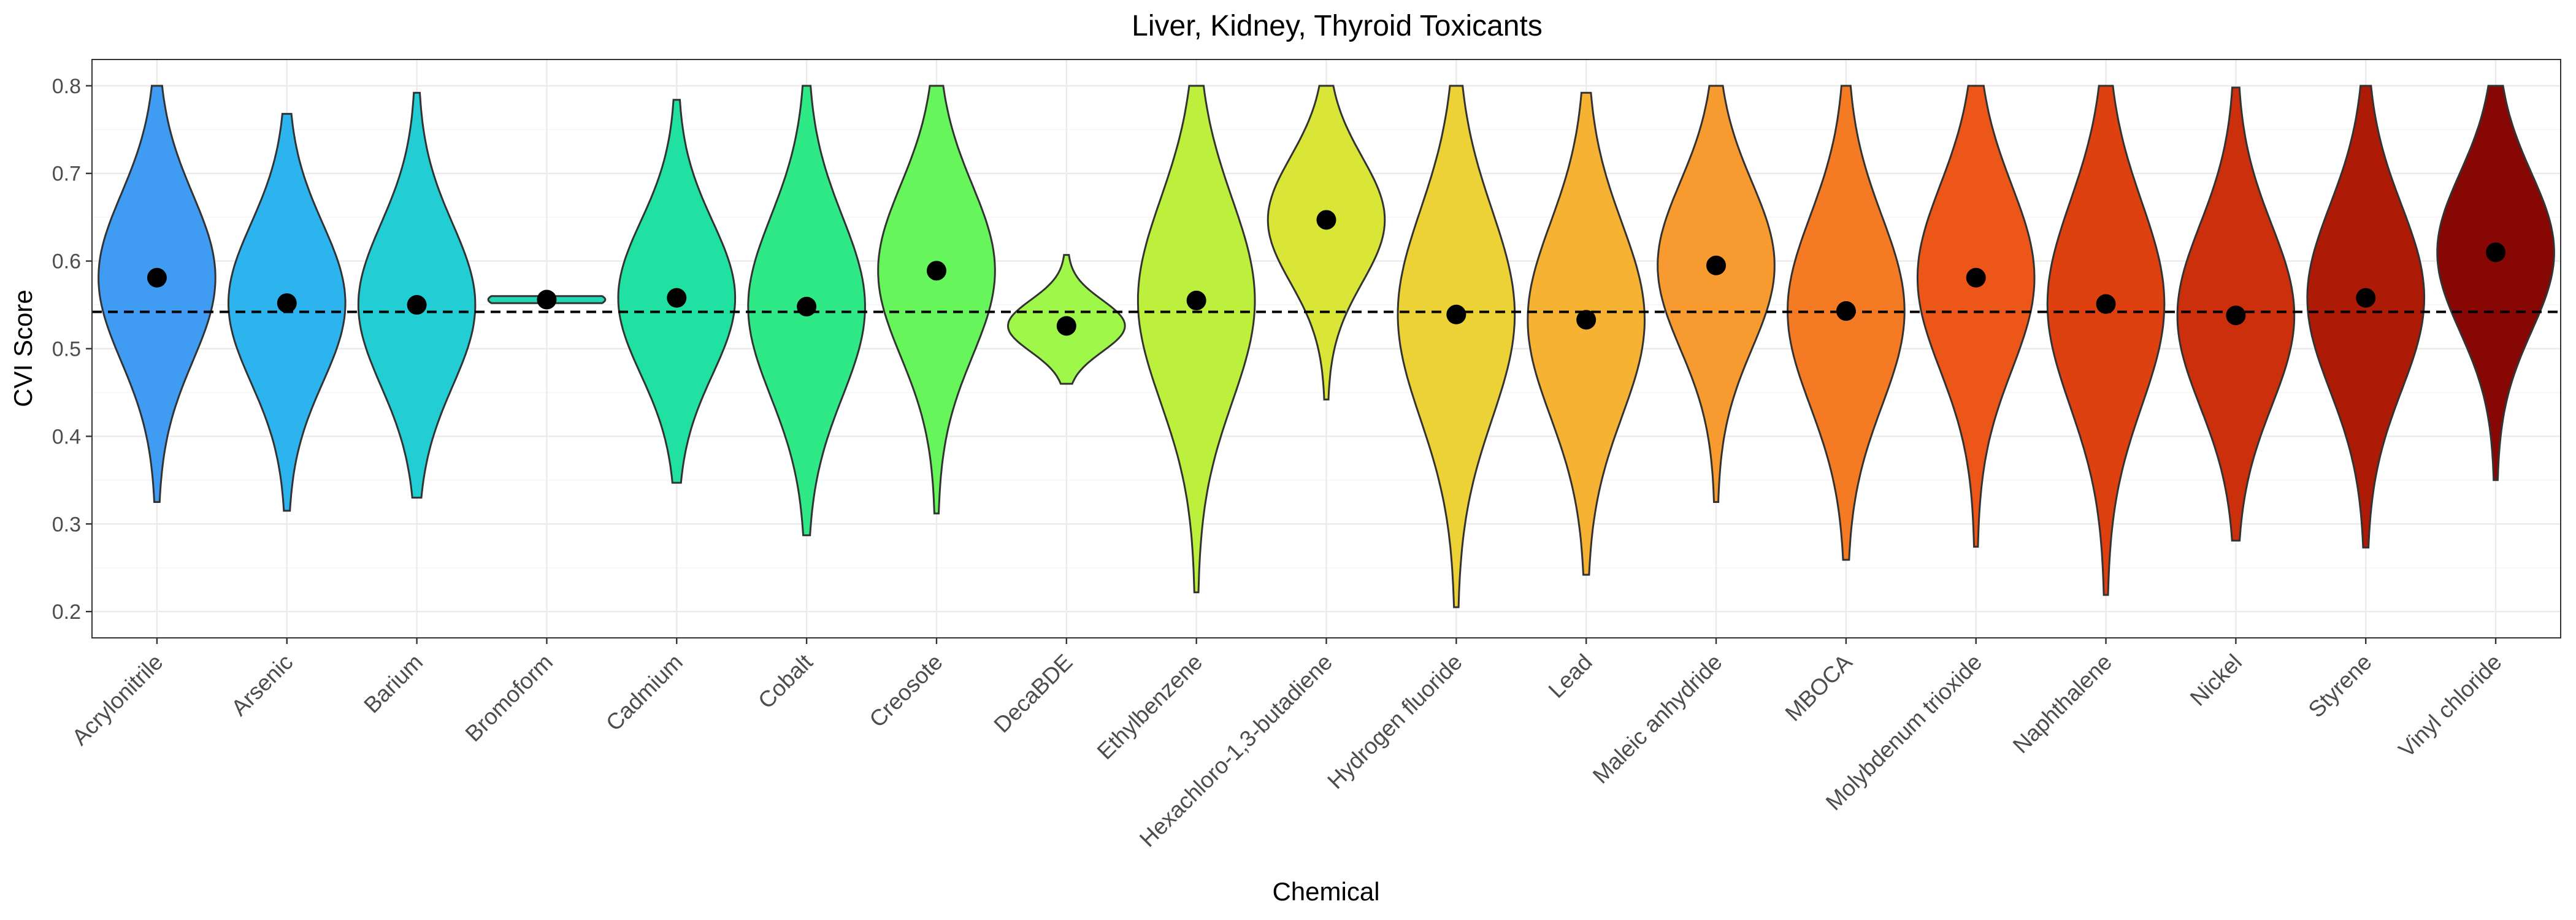 This screenshot has width=2576, height=920. What do you see at coordinates (157, 294) in the screenshot?
I see `violin-acrylonitrile` at bounding box center [157, 294].